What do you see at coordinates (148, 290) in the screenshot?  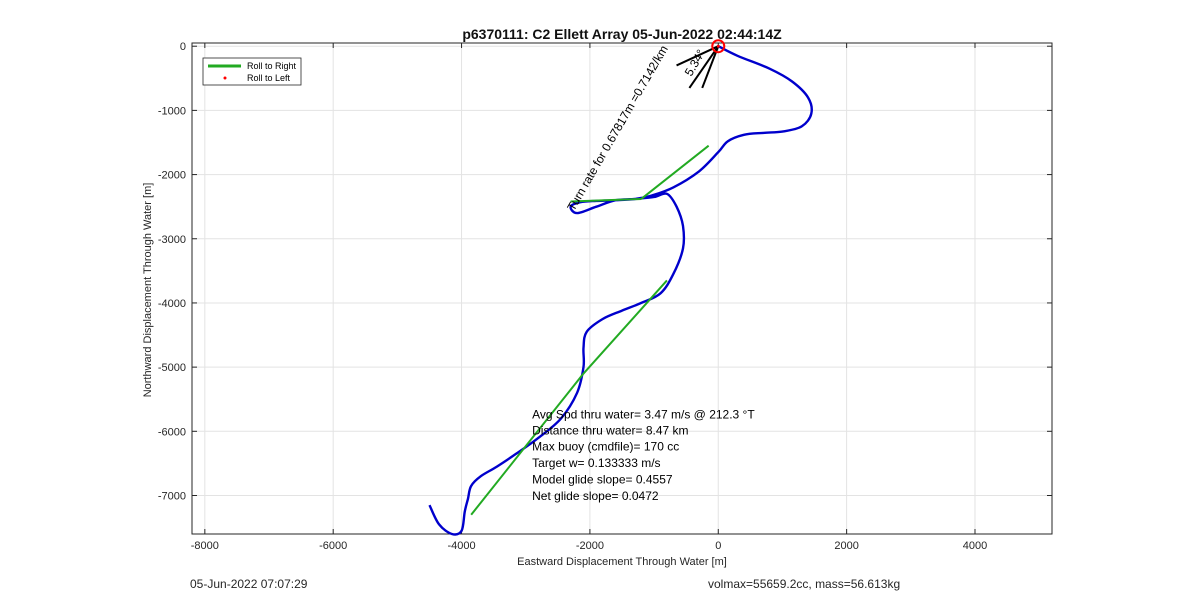 I see `y-axis-label: Northward Displacement Through Water [m]` at bounding box center [148, 290].